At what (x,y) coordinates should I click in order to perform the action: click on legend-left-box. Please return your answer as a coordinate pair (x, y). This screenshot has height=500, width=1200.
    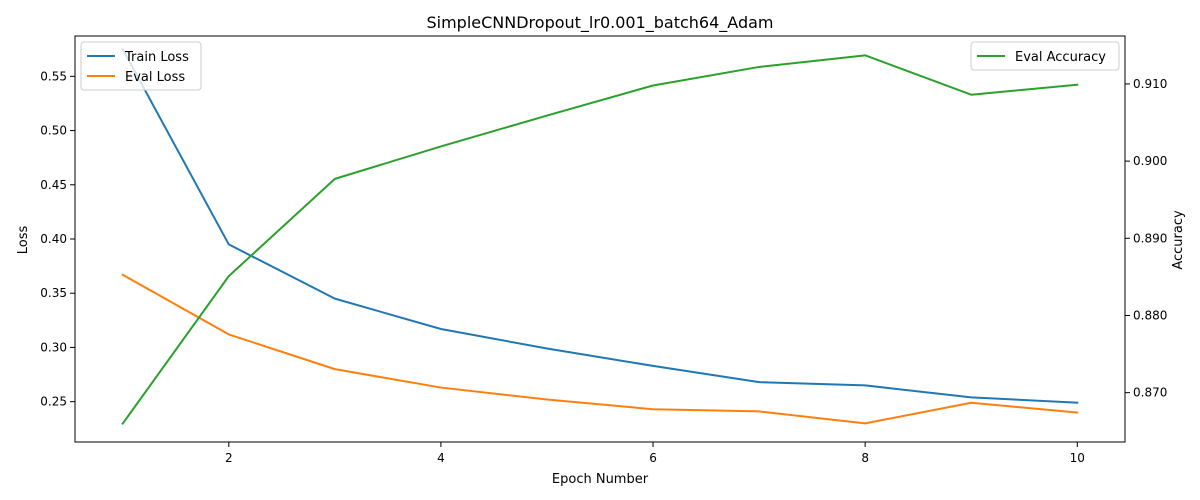
    Looking at the image, I should click on (141, 66).